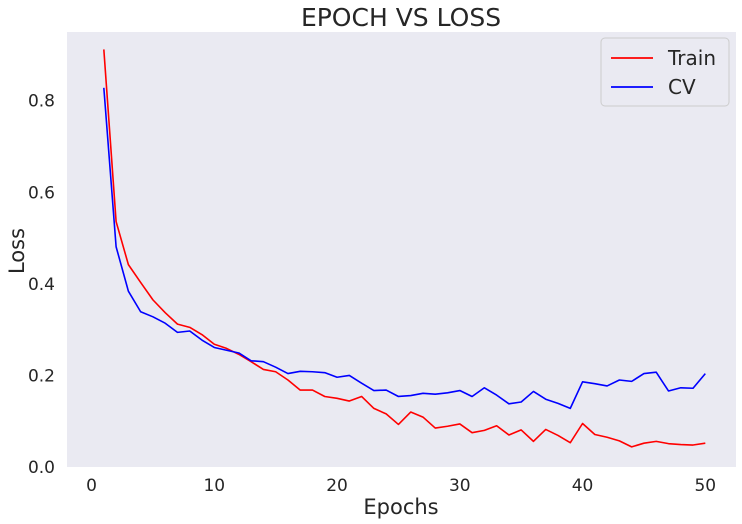 The height and width of the screenshot is (524, 742). What do you see at coordinates (705, 486) in the screenshot?
I see `x-tick-label: 50` at bounding box center [705, 486].